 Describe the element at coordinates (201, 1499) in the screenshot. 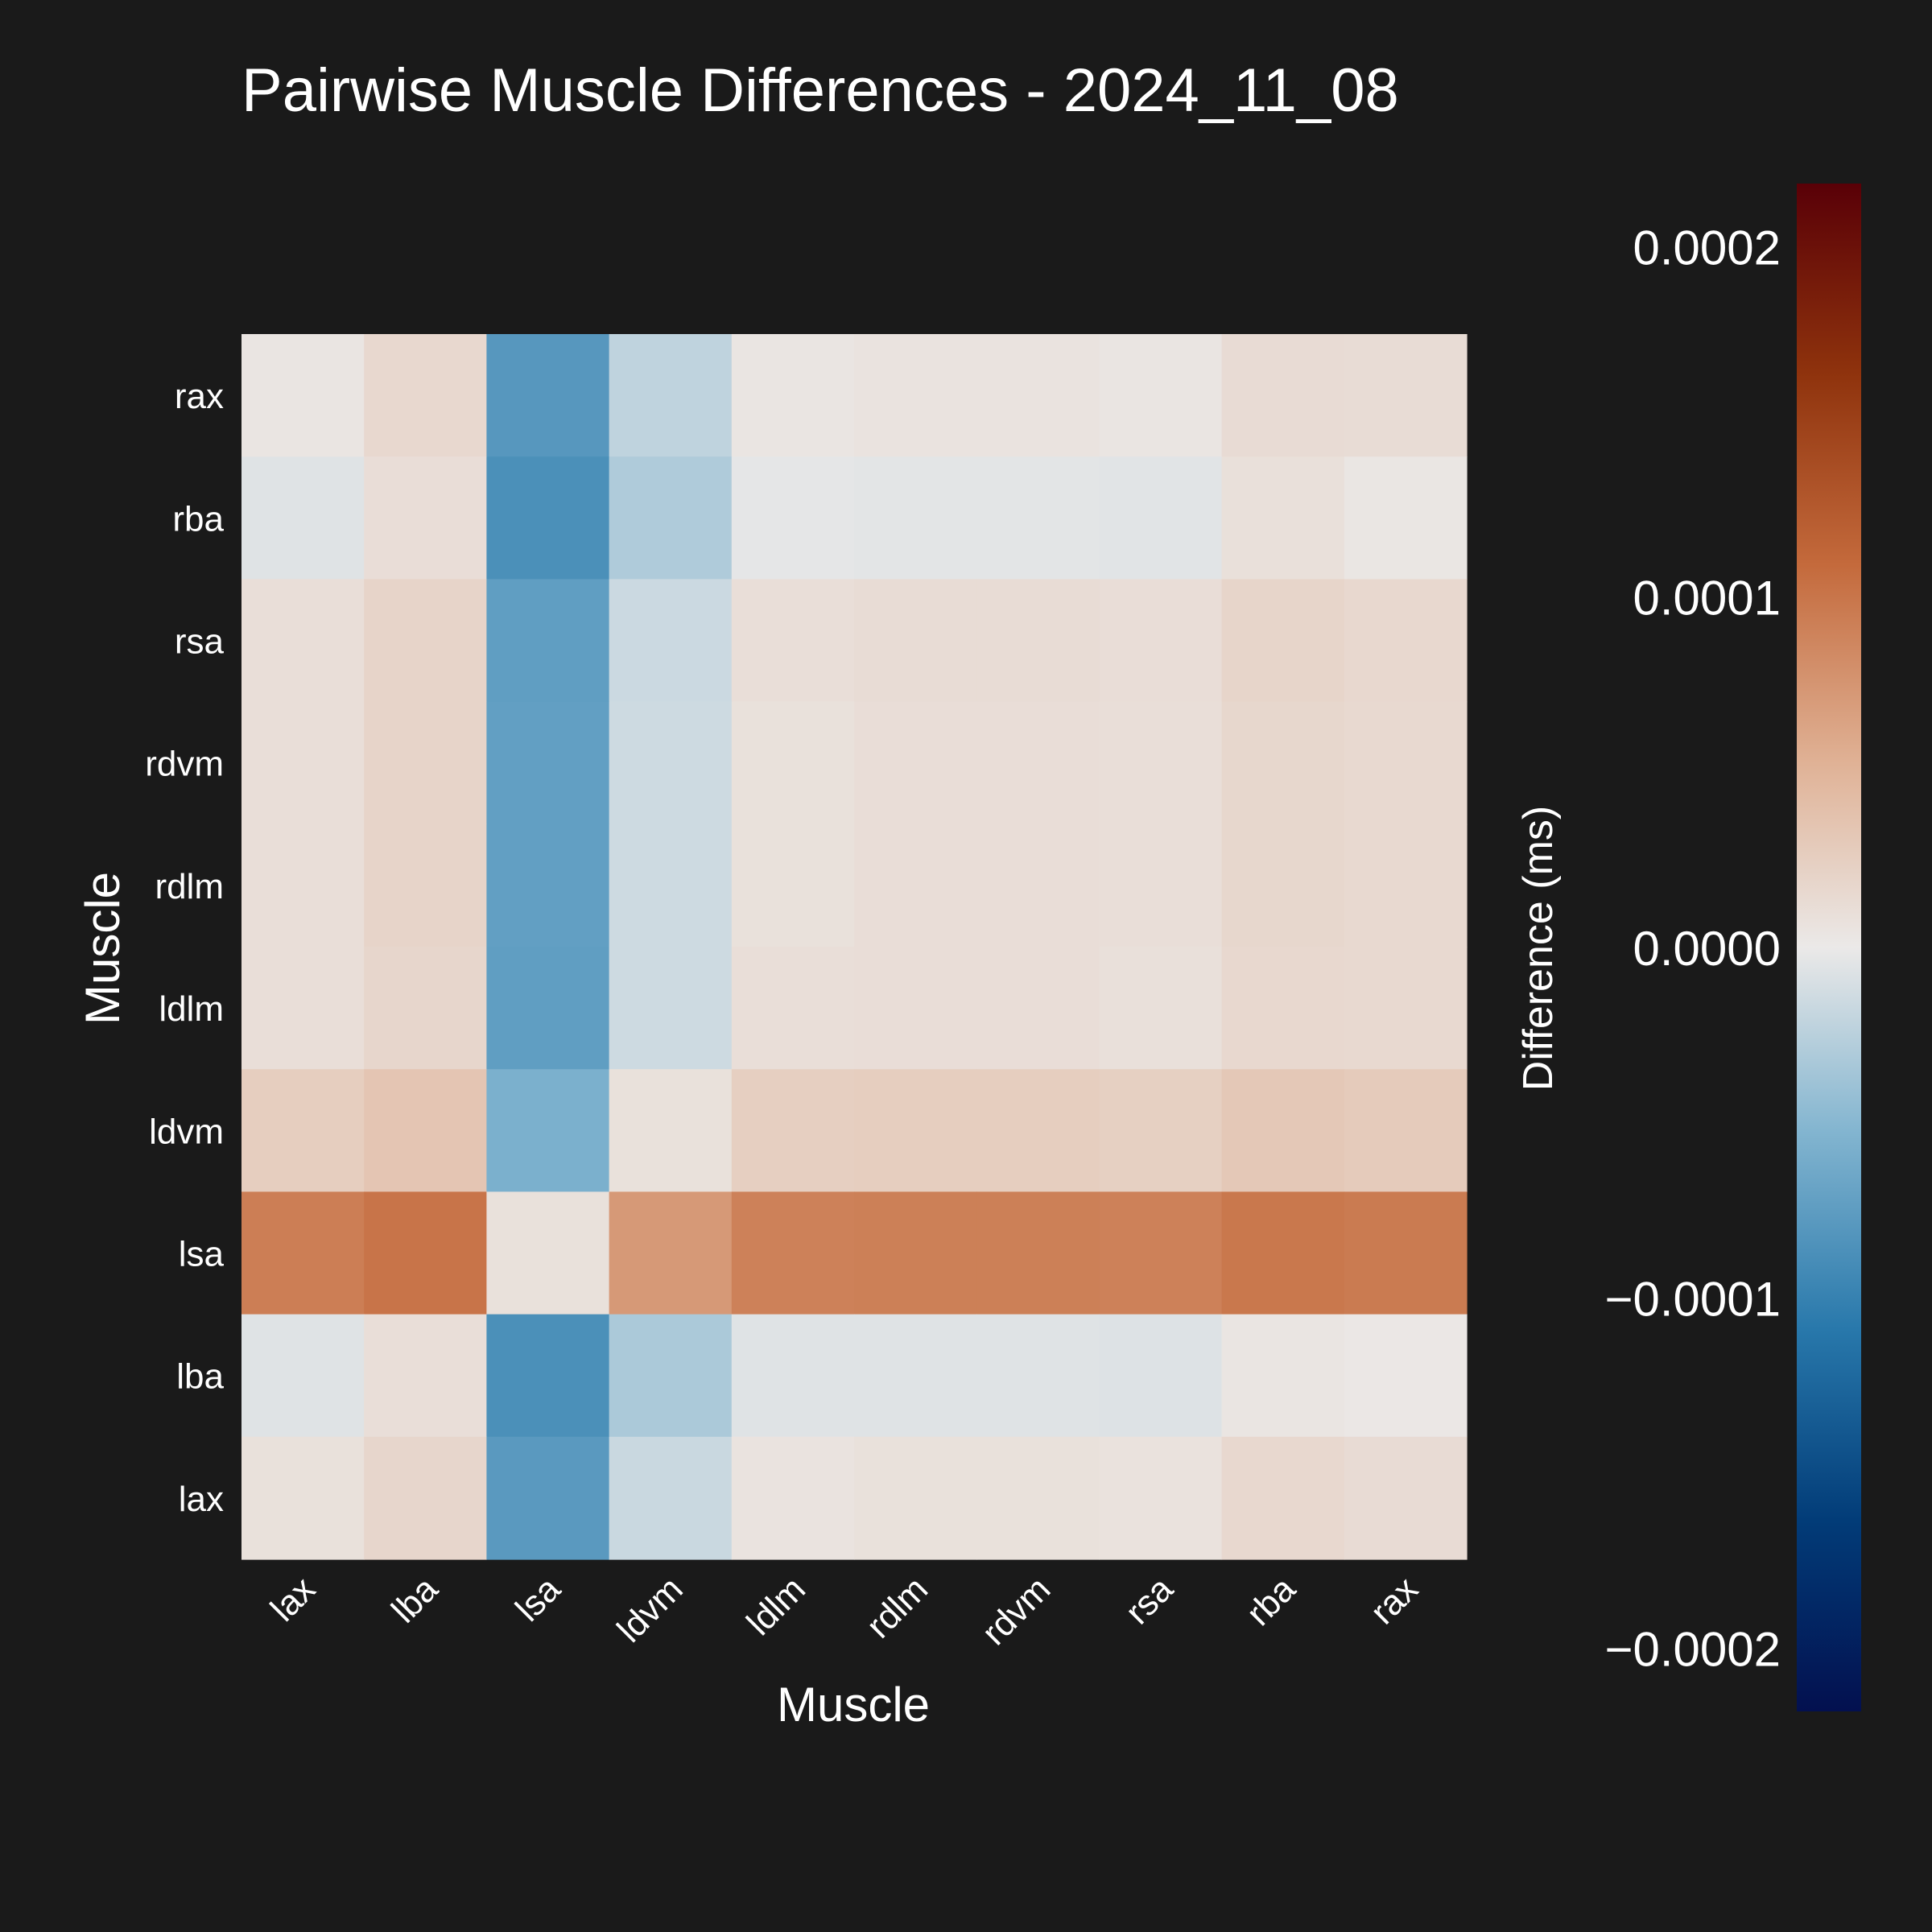

I see `y-tick-label: lax` at that location.